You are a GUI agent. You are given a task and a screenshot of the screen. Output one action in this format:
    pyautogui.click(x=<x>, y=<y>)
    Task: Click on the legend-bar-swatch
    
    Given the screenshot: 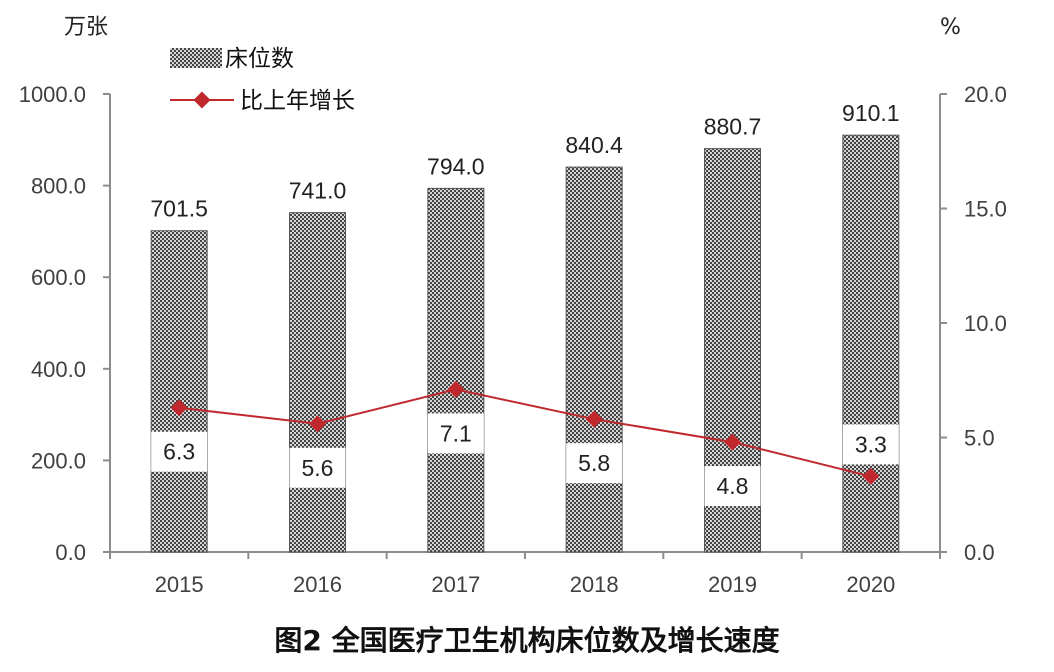 What is the action you would take?
    pyautogui.click(x=196, y=58)
    